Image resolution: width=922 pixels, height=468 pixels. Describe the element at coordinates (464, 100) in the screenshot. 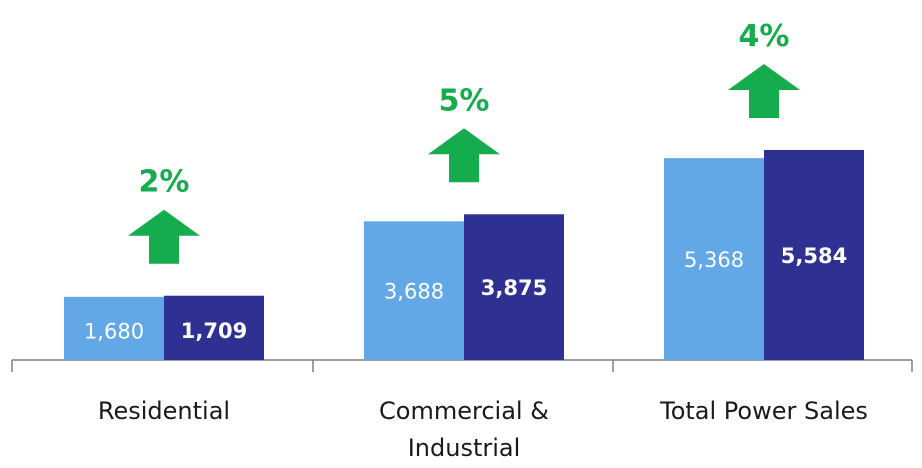

I see `growth-percent-label: 5%` at that location.